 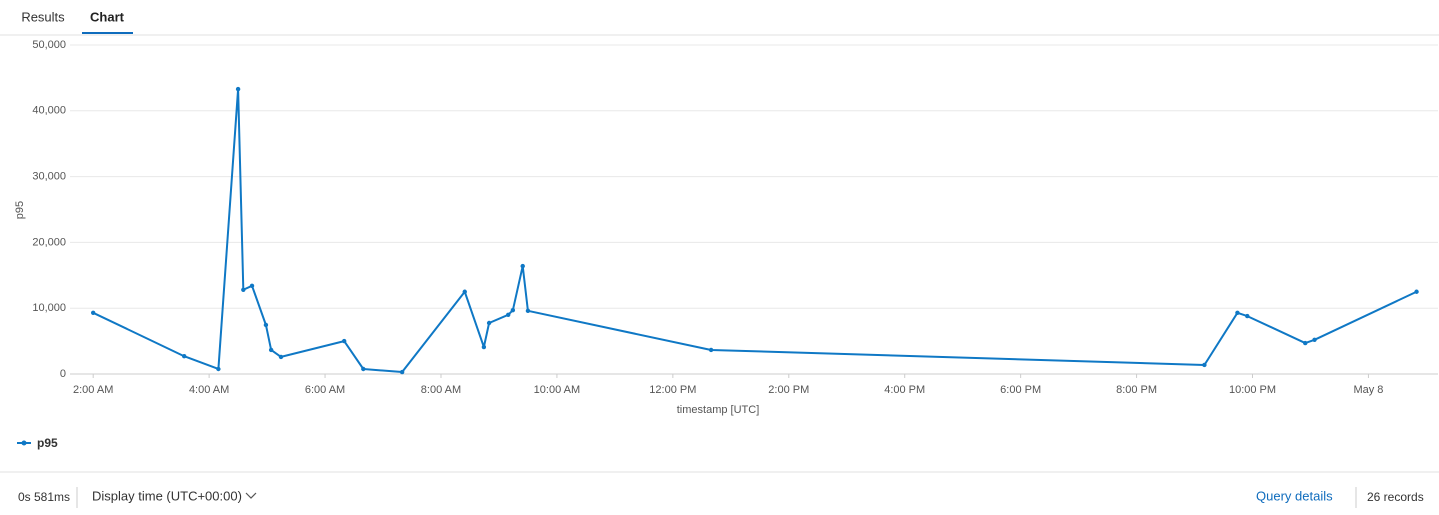 I want to click on x-tick-label: 12:00 PM, so click(x=672, y=390).